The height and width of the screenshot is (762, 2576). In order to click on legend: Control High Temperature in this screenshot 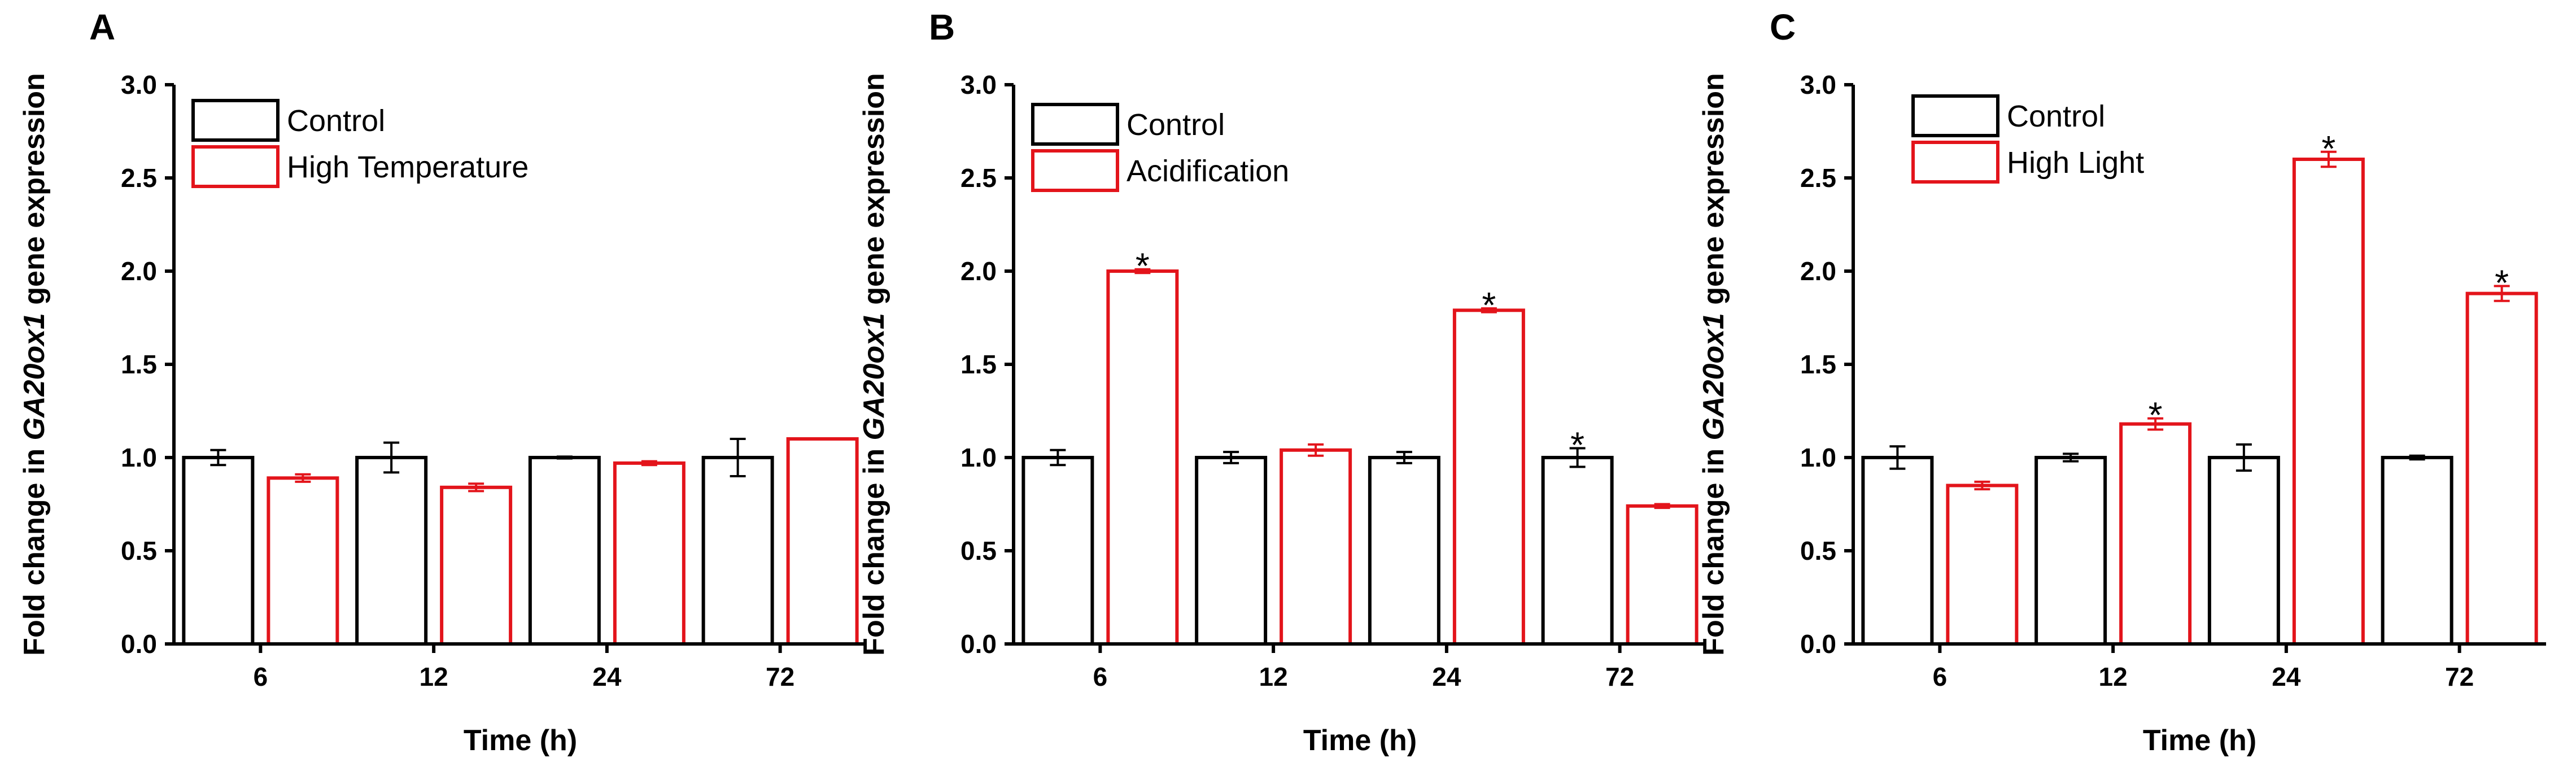, I will do `click(360, 144)`.